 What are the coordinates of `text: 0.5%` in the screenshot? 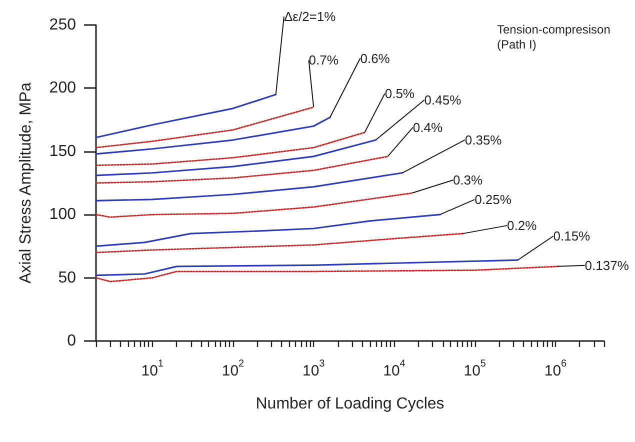 It's located at (399, 93).